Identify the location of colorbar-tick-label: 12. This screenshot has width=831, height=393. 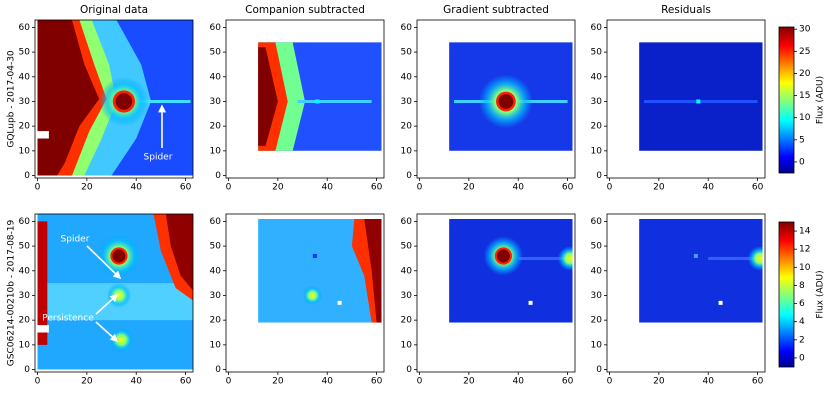
(804, 250).